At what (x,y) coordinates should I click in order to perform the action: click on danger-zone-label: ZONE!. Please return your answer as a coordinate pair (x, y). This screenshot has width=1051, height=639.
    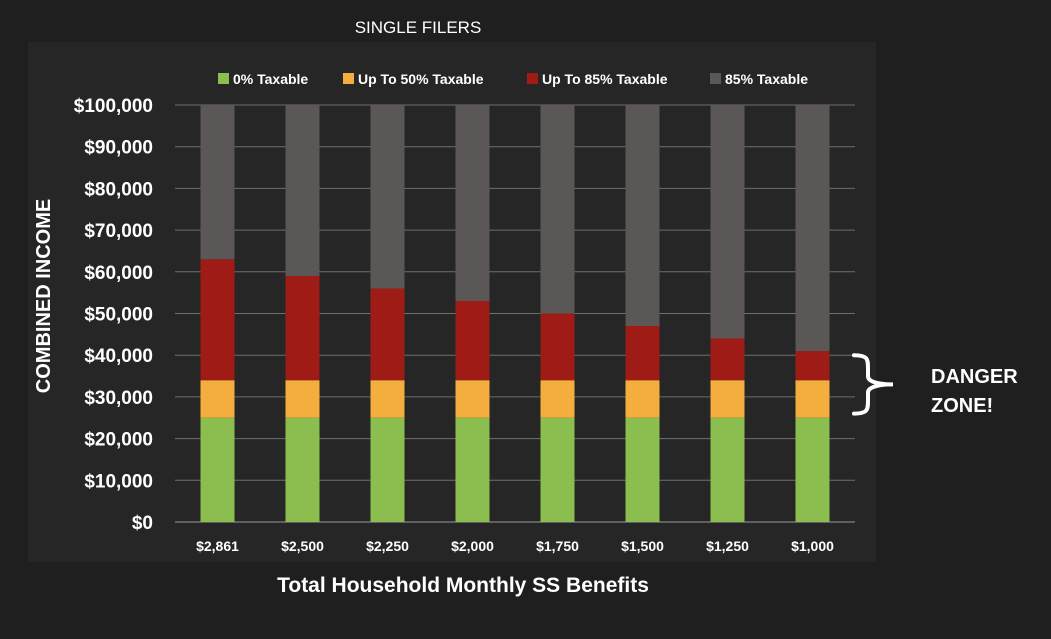
    Looking at the image, I should click on (962, 406).